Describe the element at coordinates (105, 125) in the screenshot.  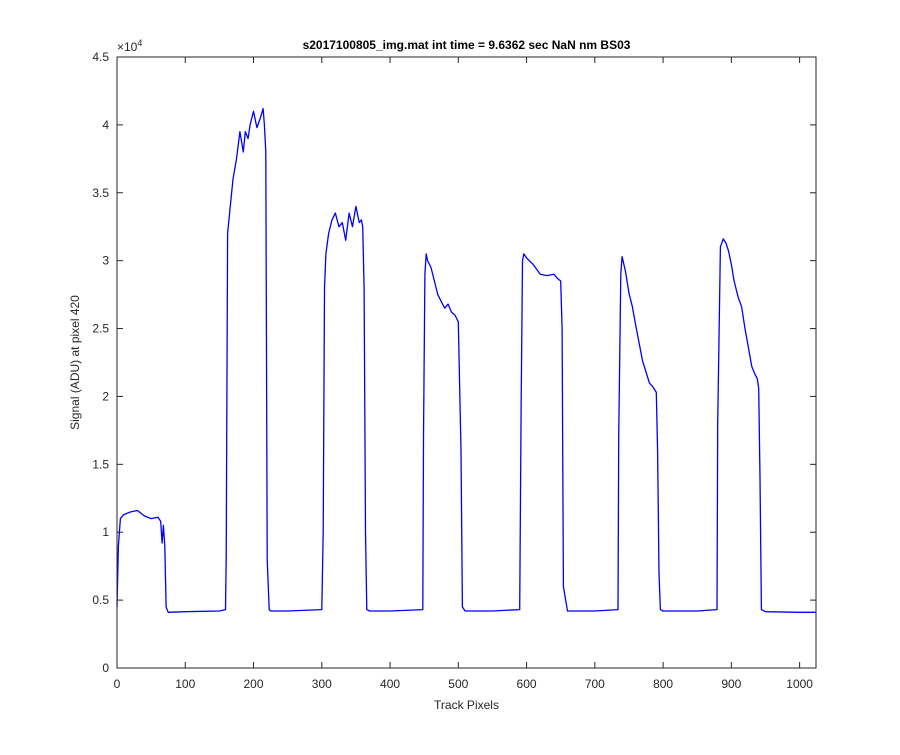
I see `y-tick-label: 4` at that location.